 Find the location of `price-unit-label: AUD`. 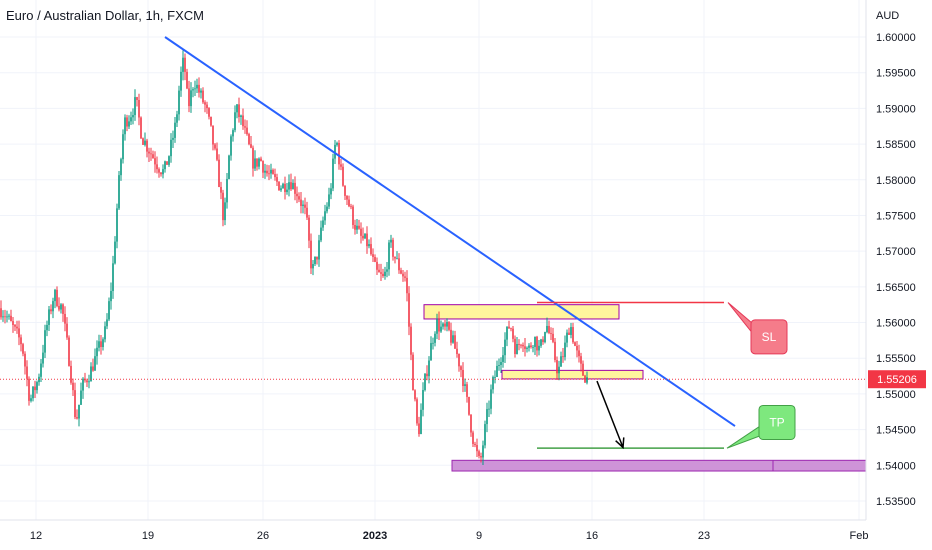

price-unit-label: AUD is located at coordinates (887, 16).